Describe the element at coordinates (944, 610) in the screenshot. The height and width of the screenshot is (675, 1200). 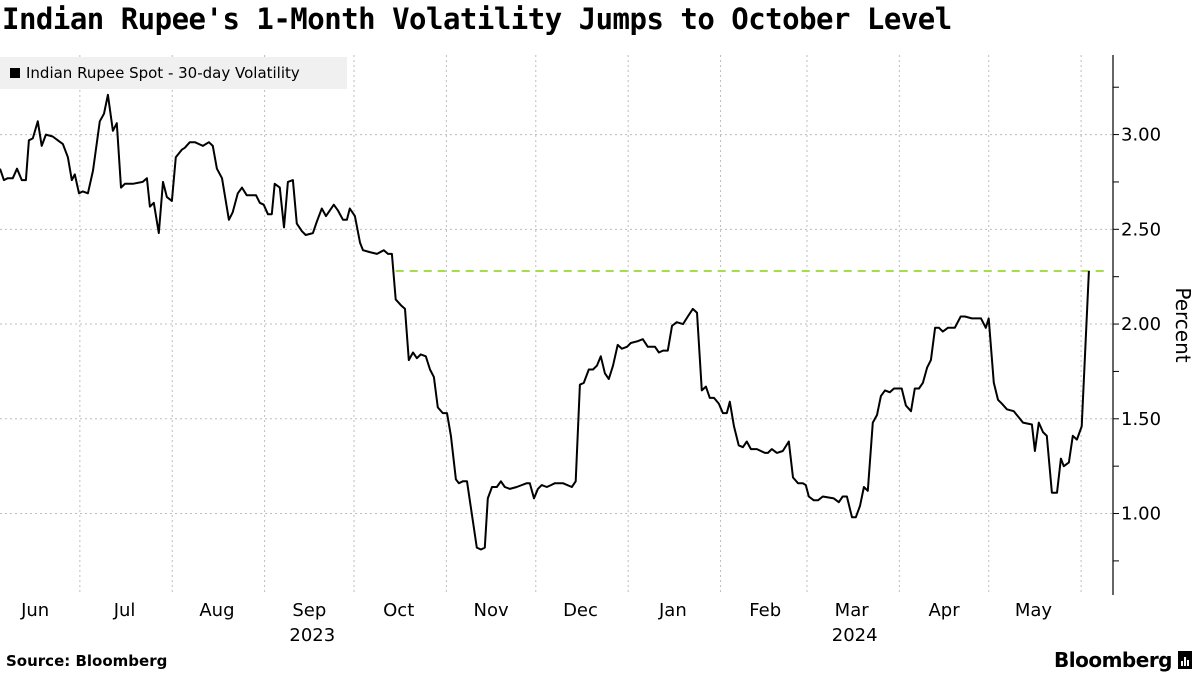
I see `x-tick-label: Apr` at that location.